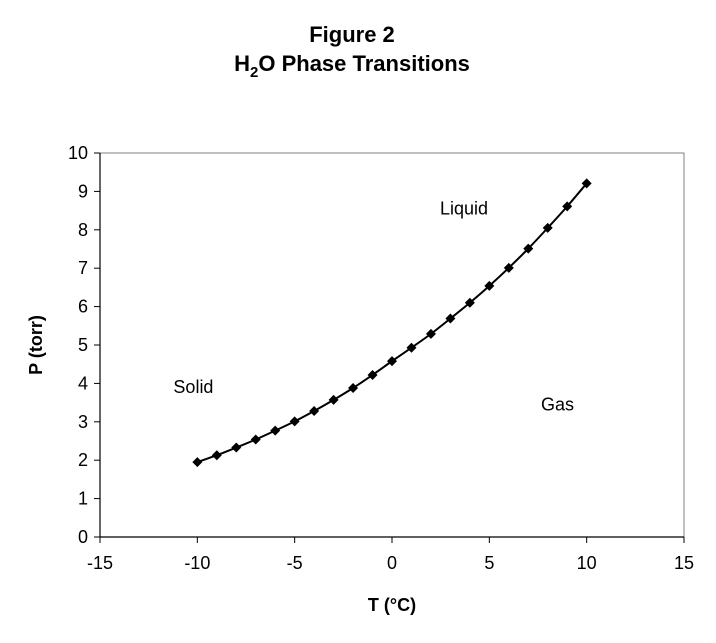  Describe the element at coordinates (193, 387) in the screenshot. I see `region-label-solid: Solid` at that location.